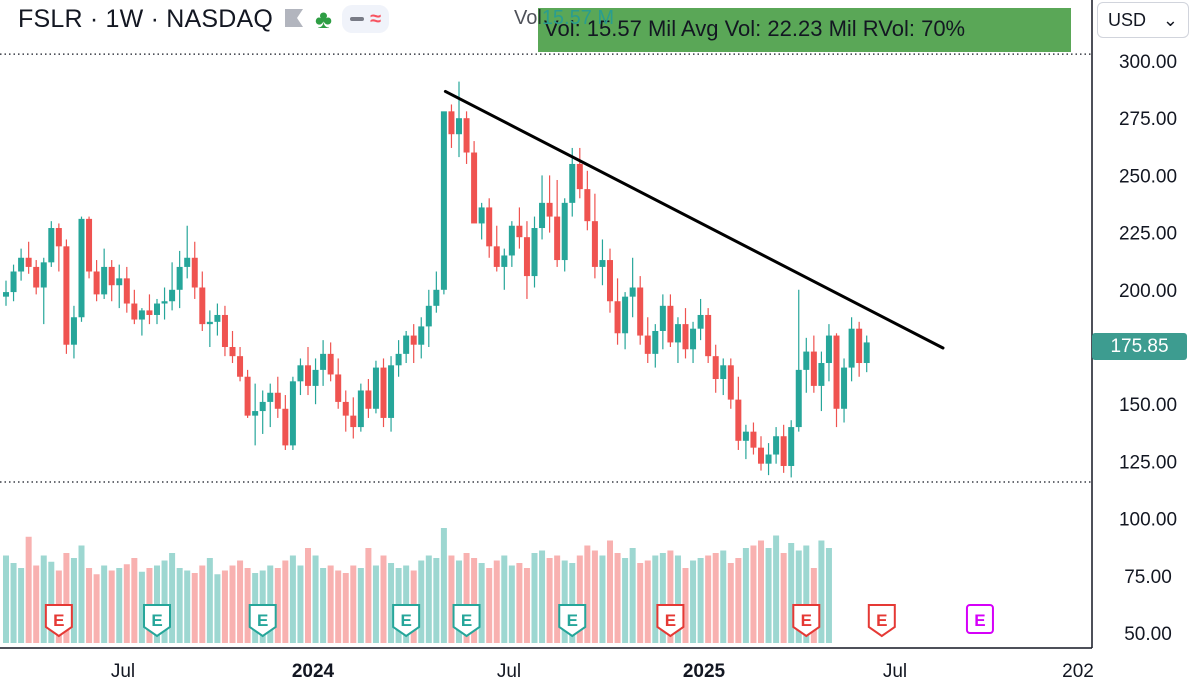 Image resolution: width=1200 pixels, height=696 pixels. What do you see at coordinates (1148, 634) in the screenshot?
I see `y-tick-label: 50.00` at bounding box center [1148, 634].